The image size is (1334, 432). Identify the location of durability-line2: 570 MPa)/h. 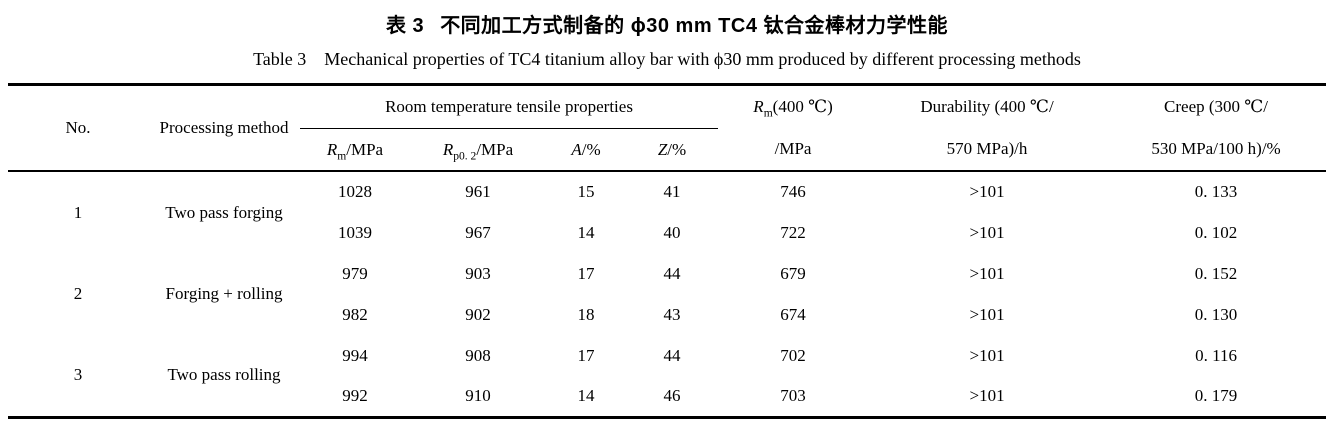
(987, 148).